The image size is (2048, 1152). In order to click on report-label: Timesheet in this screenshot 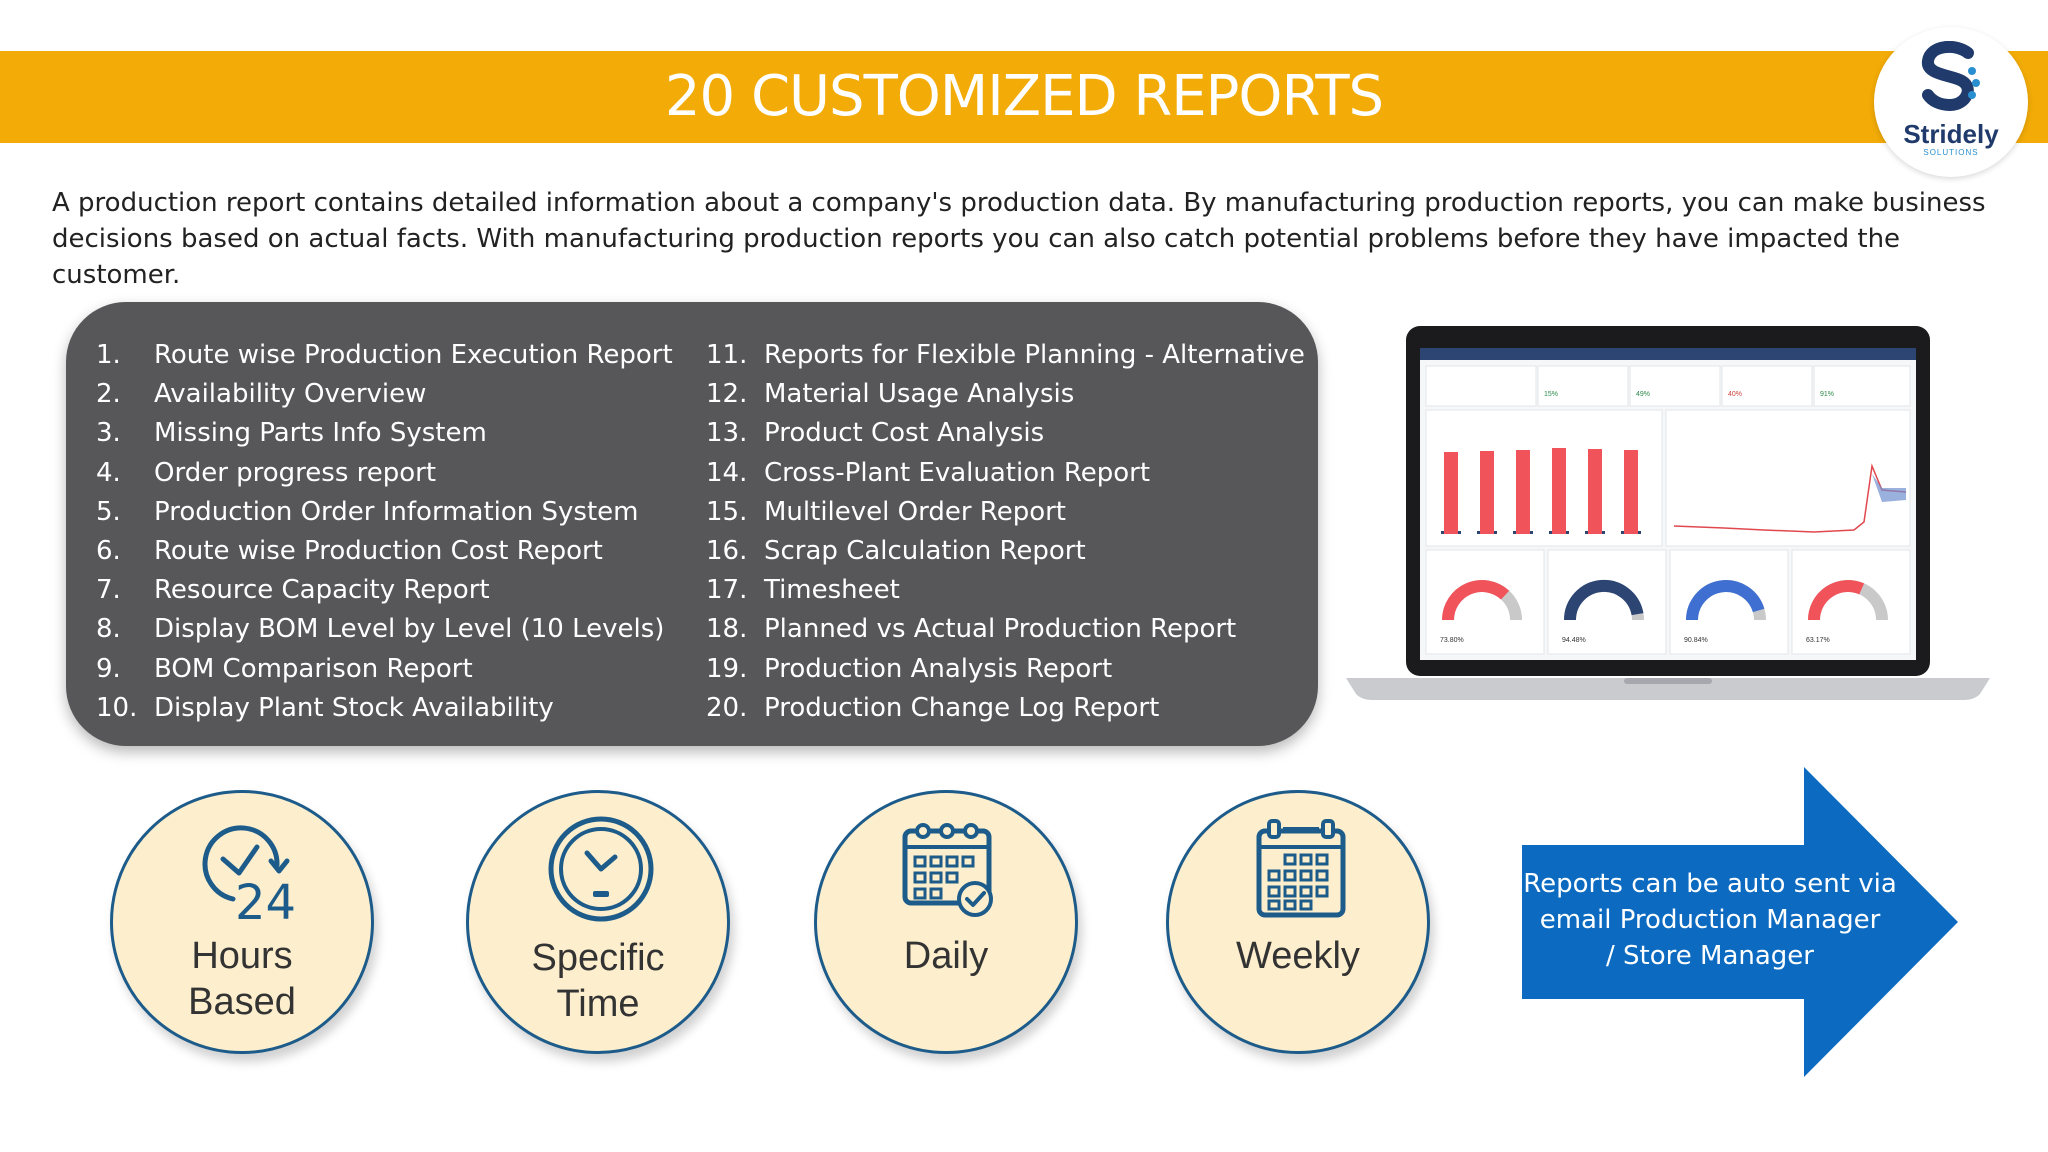, I will do `click(832, 590)`.